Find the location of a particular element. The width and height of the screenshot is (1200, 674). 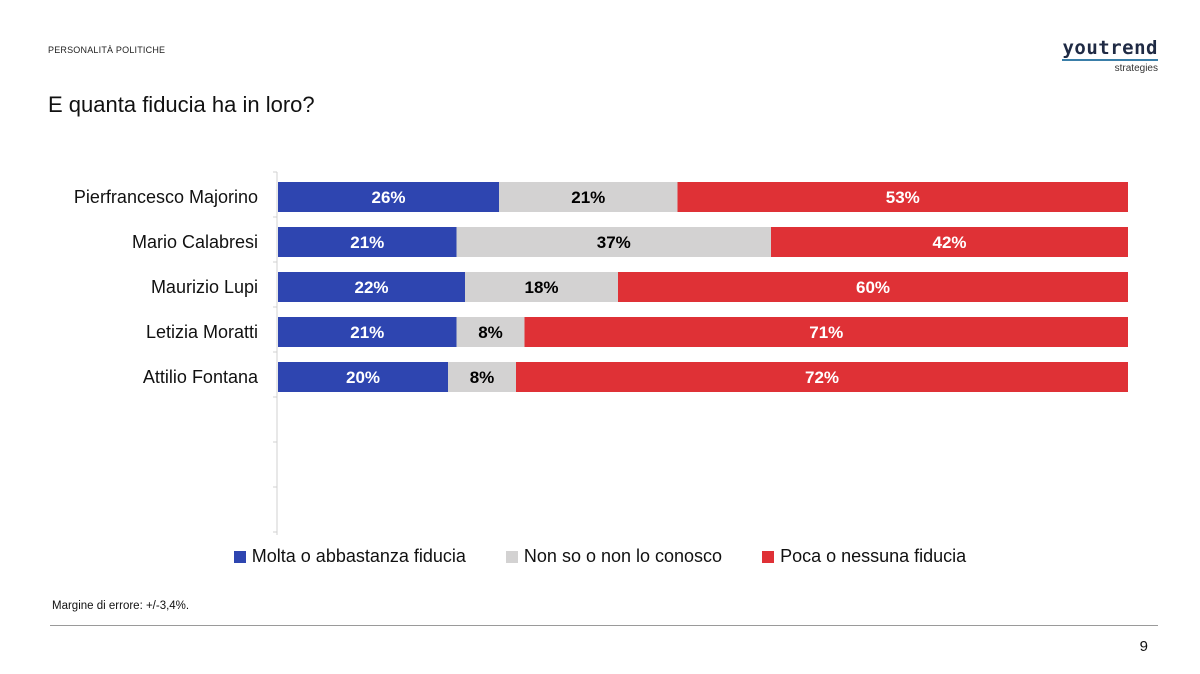

section-label: PERSONALITÀ POLITICHE is located at coordinates (107, 50).